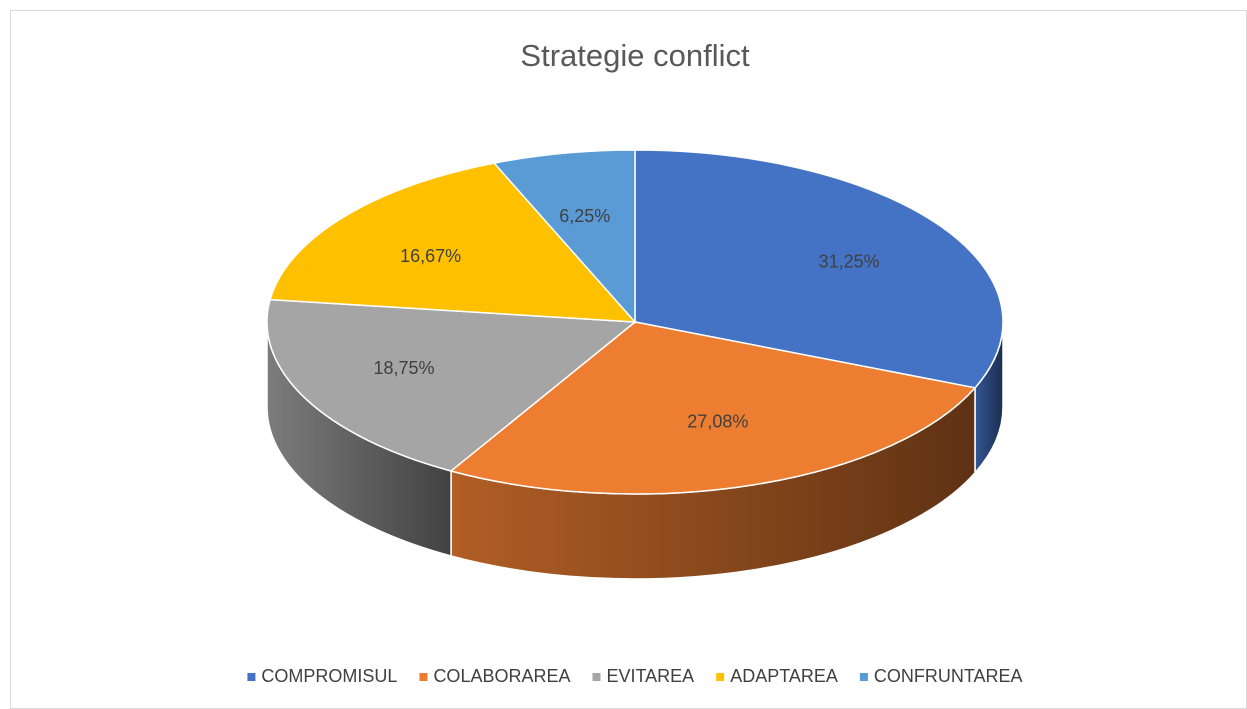 The height and width of the screenshot is (709, 1247). I want to click on data-label: 27,08%, so click(717, 422).